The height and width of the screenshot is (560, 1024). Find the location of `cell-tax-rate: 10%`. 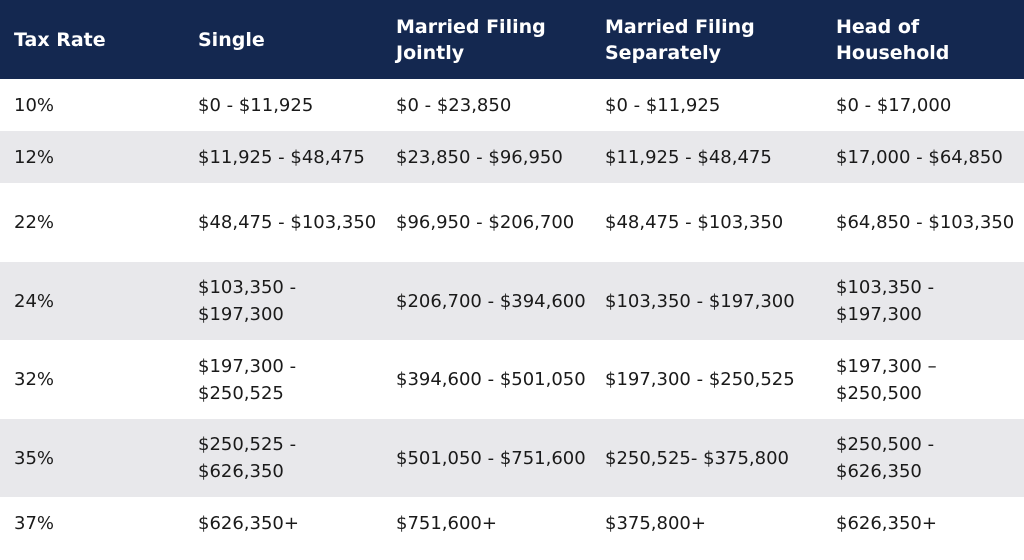

cell-tax-rate: 10% is located at coordinates (34, 105).